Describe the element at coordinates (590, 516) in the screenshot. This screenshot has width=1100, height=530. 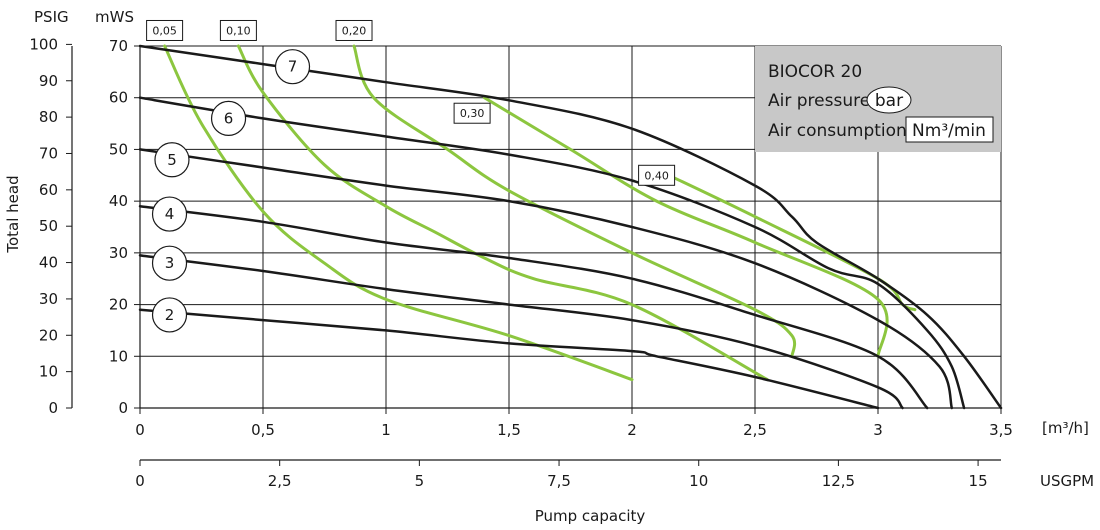
I see `x-axis-title: Pump capacity` at that location.